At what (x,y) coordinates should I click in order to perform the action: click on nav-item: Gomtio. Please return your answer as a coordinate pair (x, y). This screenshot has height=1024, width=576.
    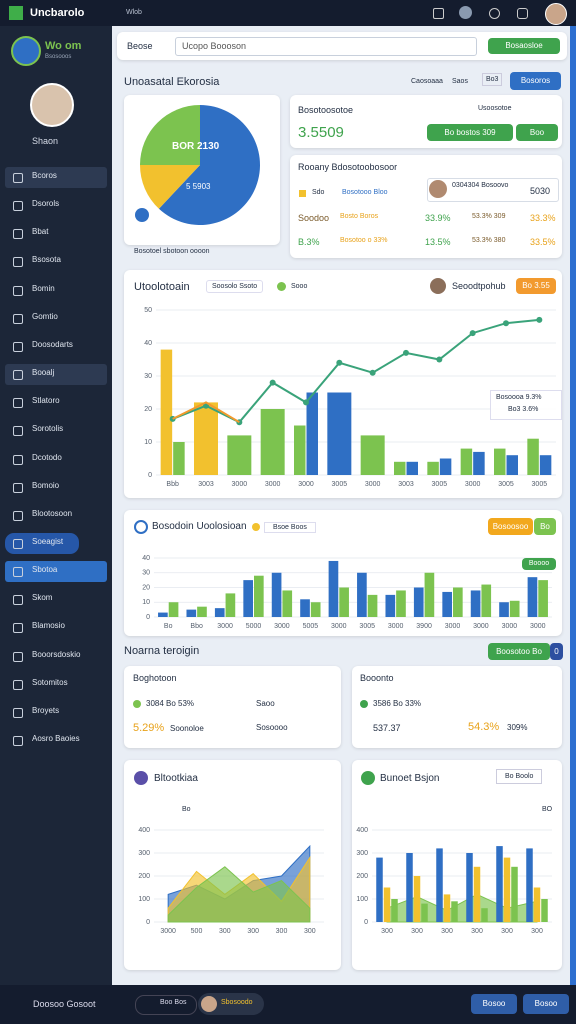
    Looking at the image, I should click on (45, 316).